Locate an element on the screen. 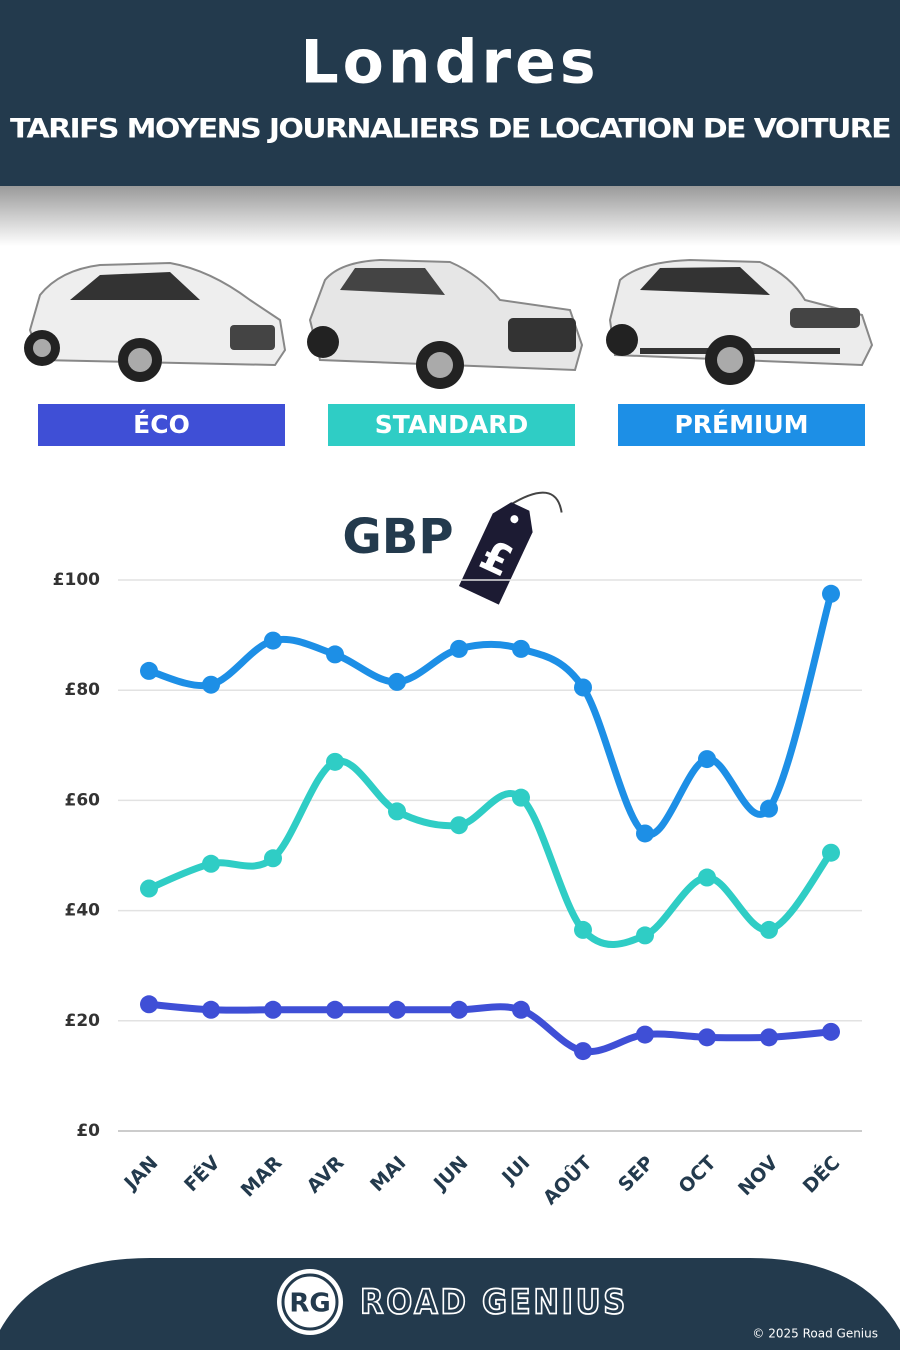  brand-initials: RG is located at coordinates (309, 1304).